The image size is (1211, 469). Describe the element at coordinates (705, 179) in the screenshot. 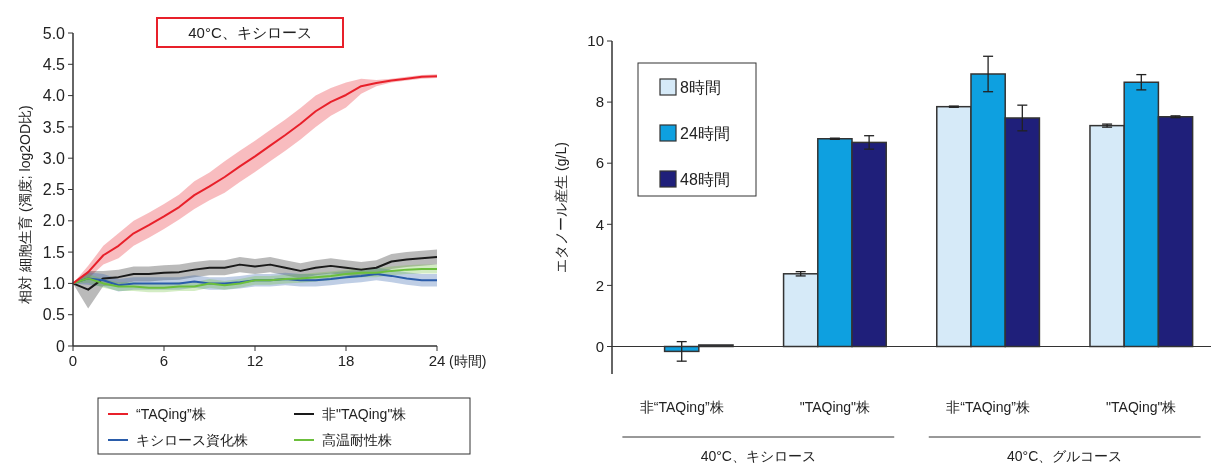

I see `legend-label: 48時間` at that location.